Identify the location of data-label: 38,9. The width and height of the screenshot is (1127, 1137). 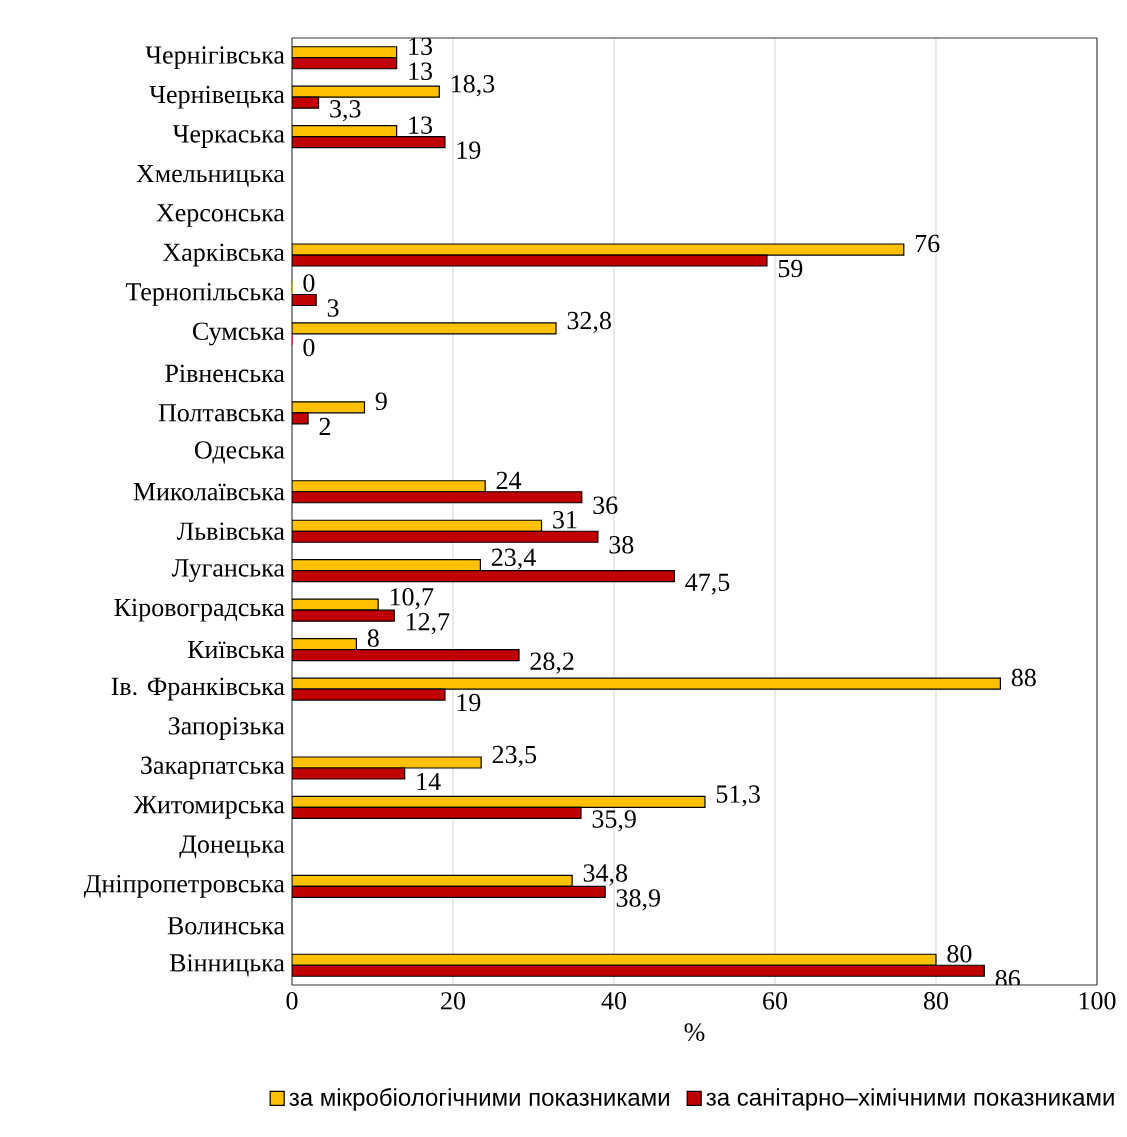
(638, 900).